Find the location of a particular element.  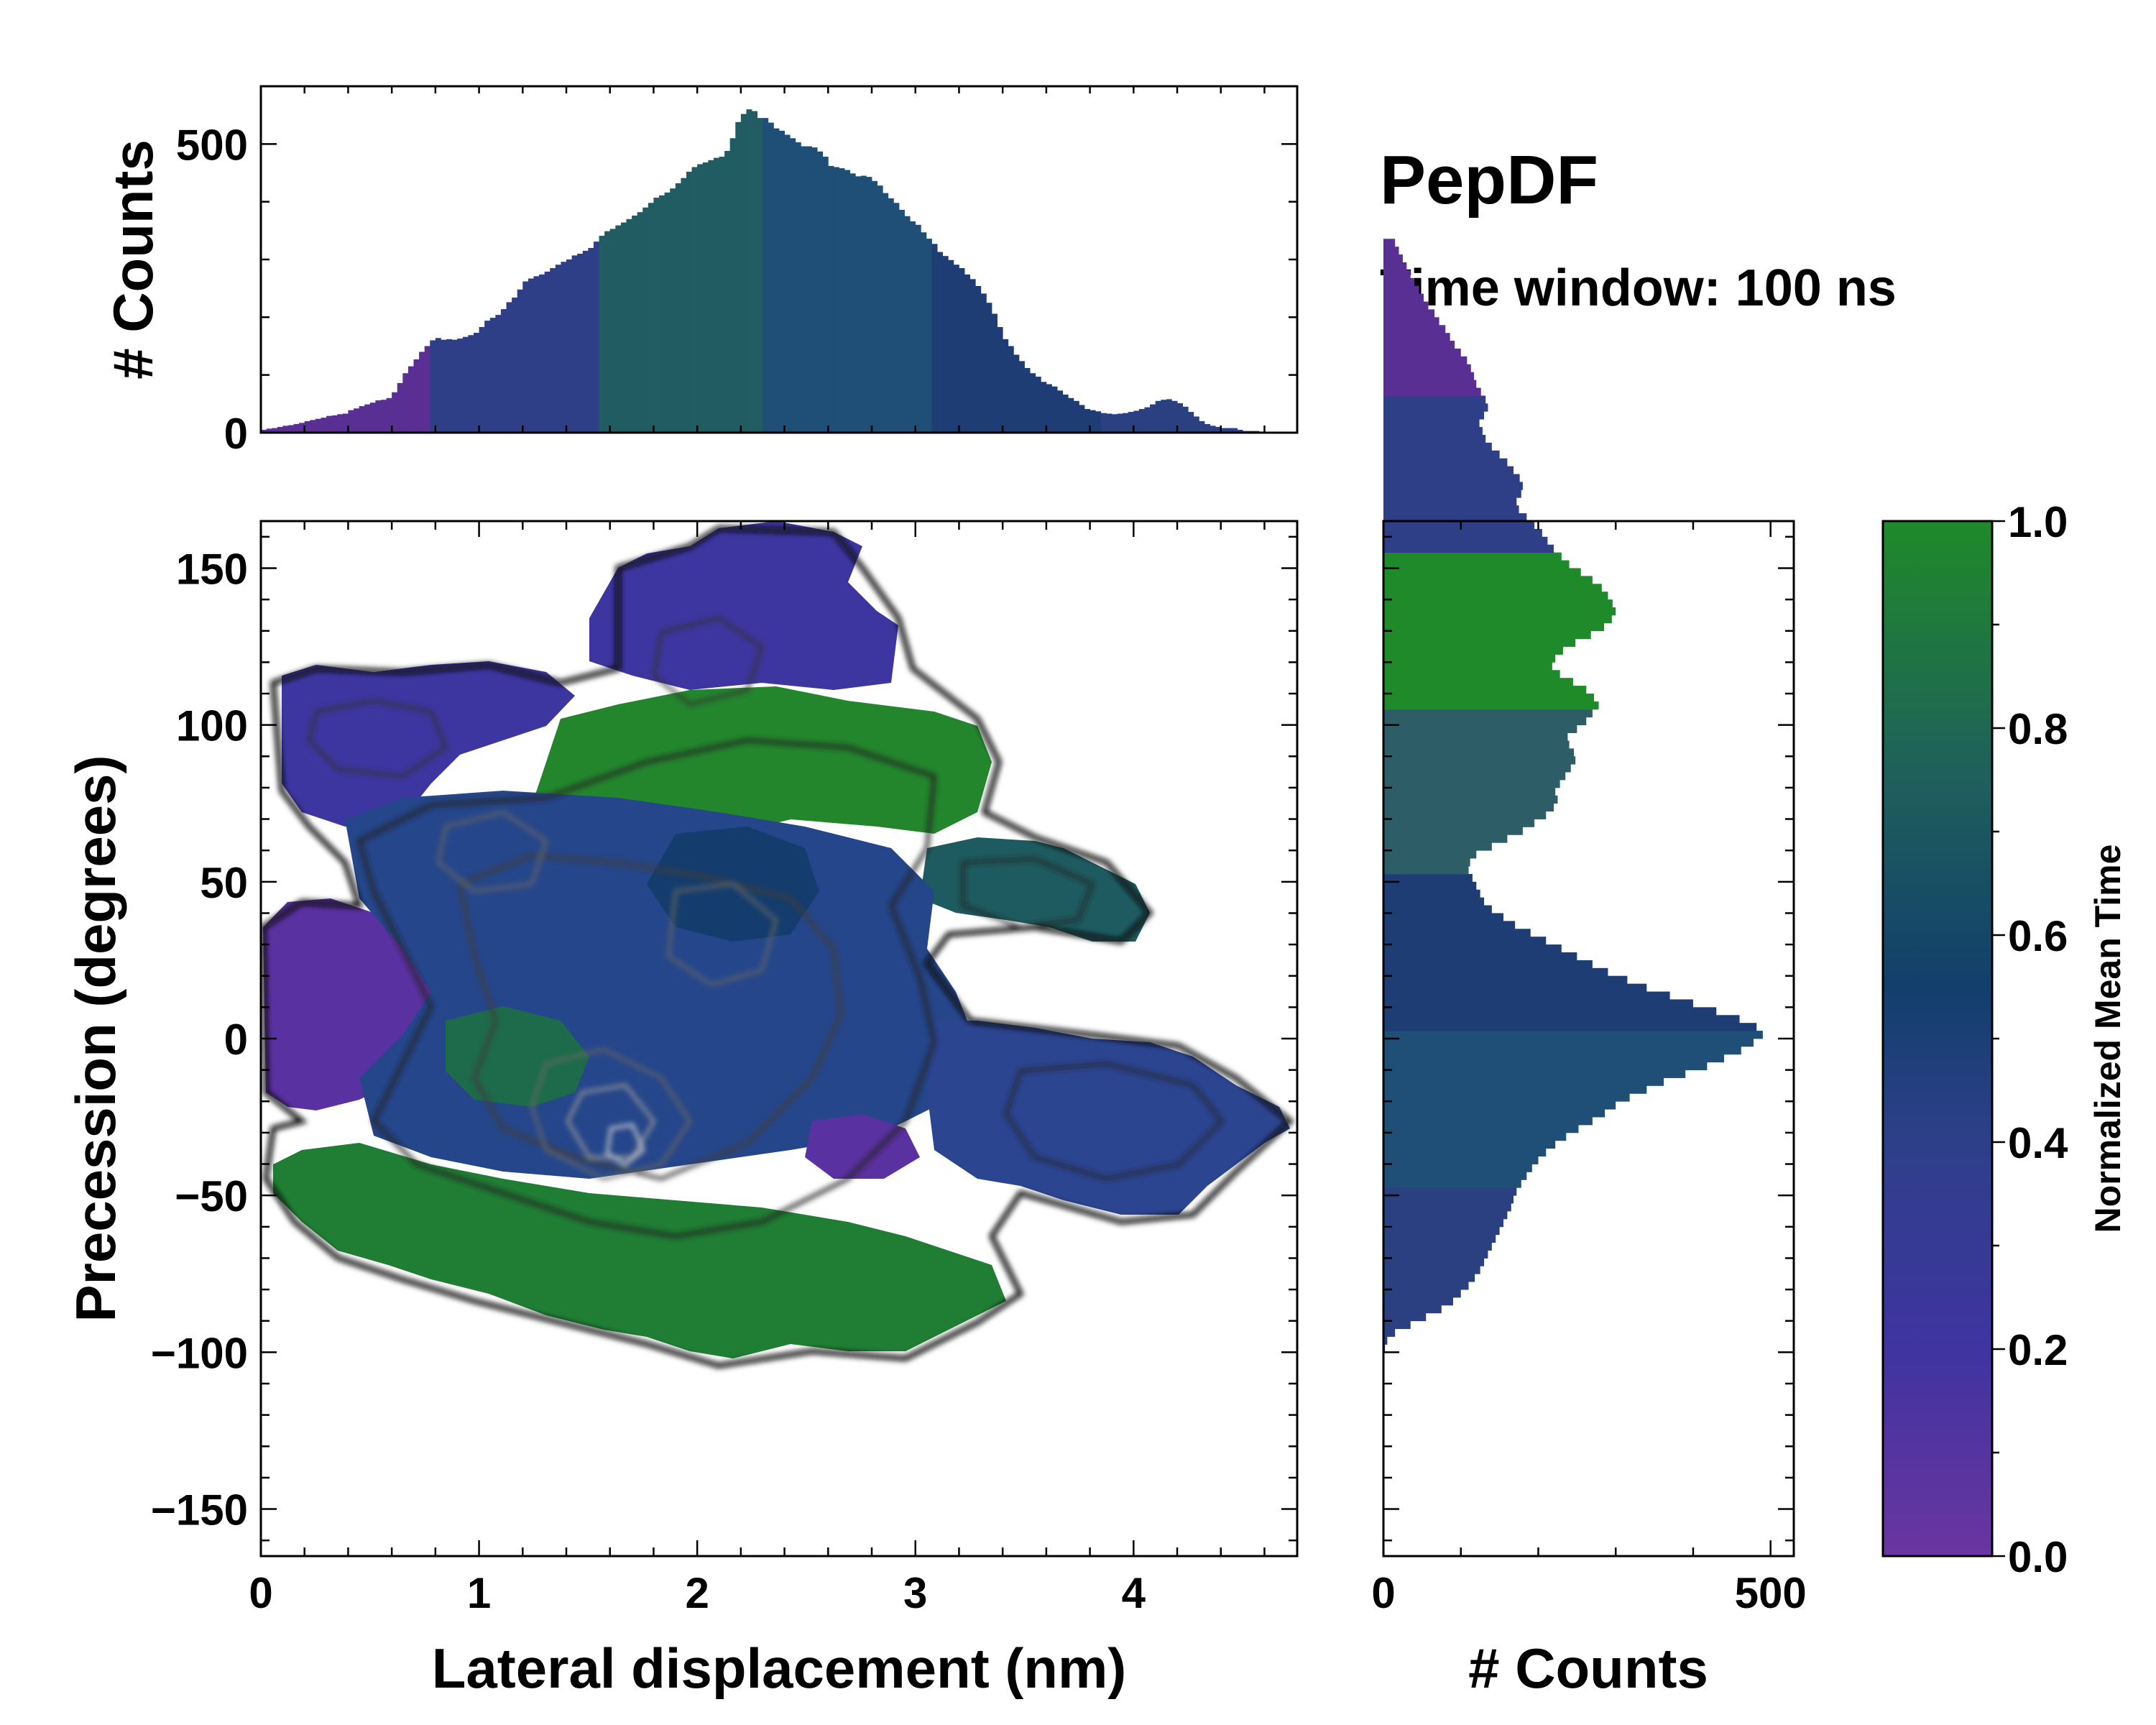

main-heatmap-xtick-label: 3 is located at coordinates (915, 1593).